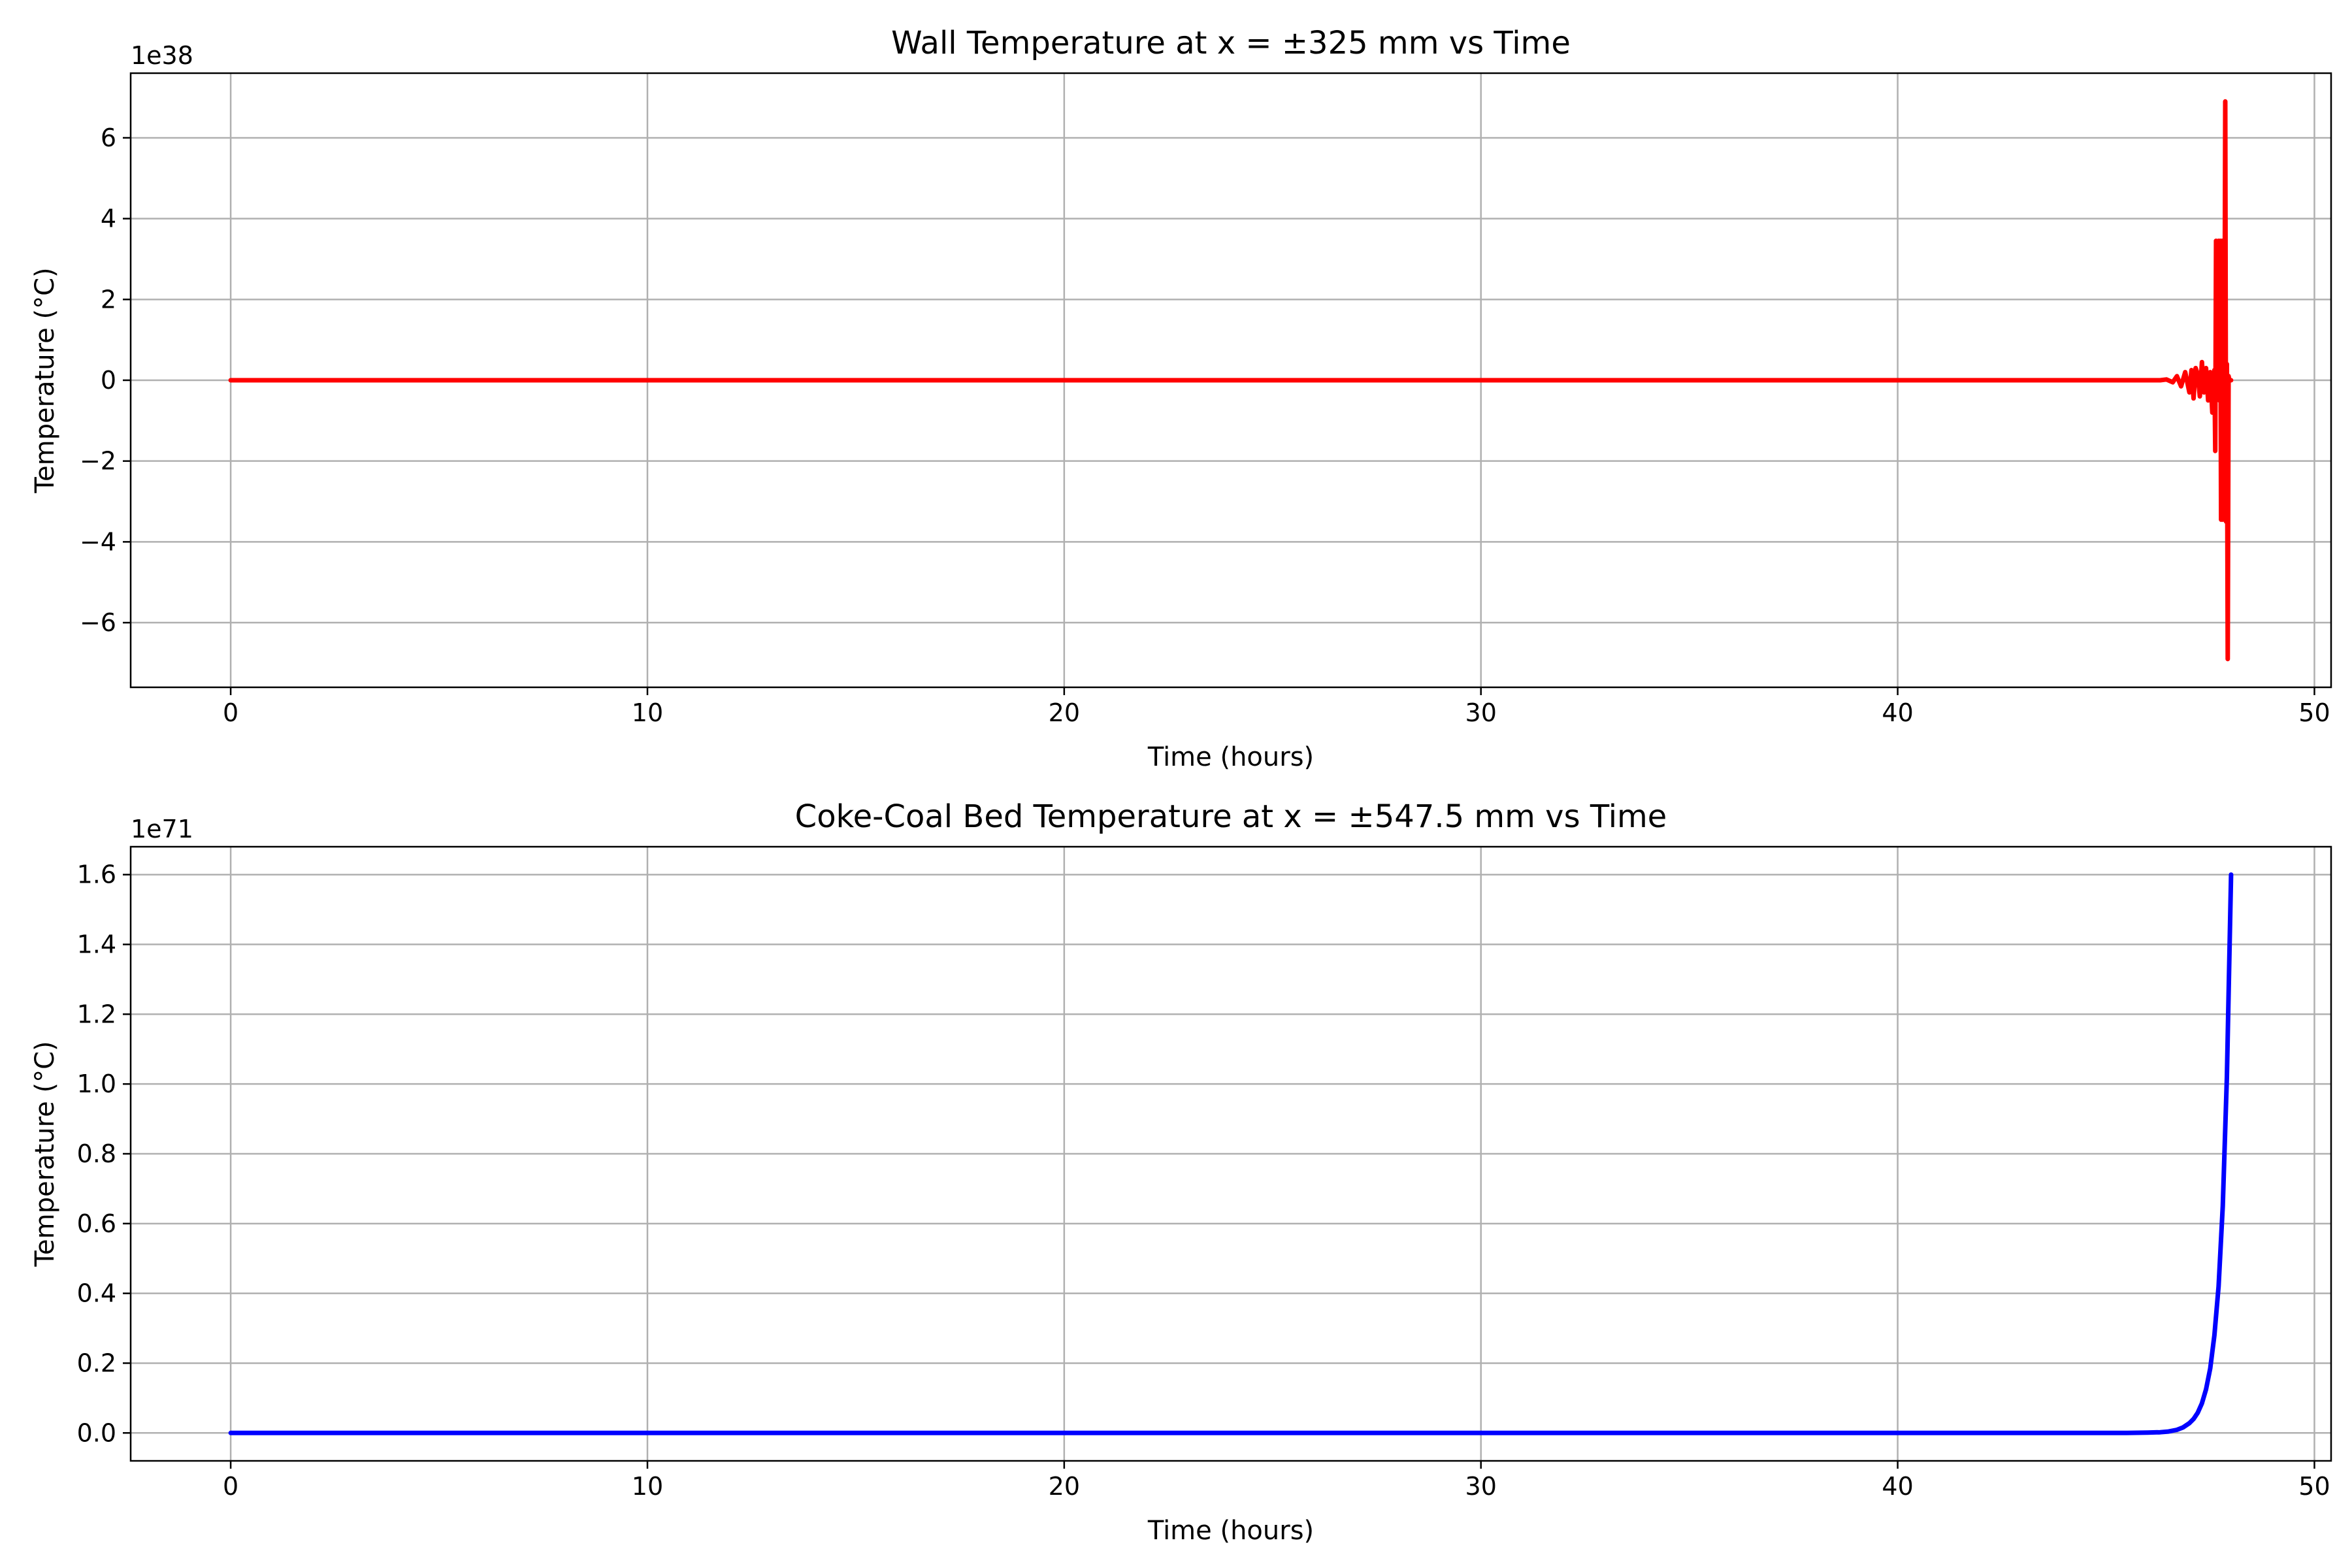  I want to click on y-tick-label: 0.0, so click(96, 1432).